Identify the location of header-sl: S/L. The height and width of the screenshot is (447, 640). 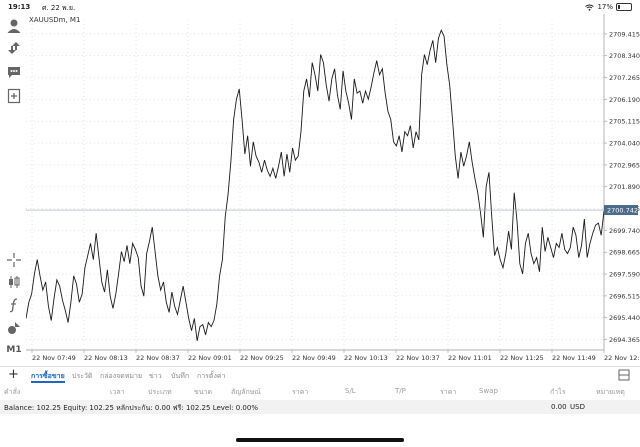
(350, 391).